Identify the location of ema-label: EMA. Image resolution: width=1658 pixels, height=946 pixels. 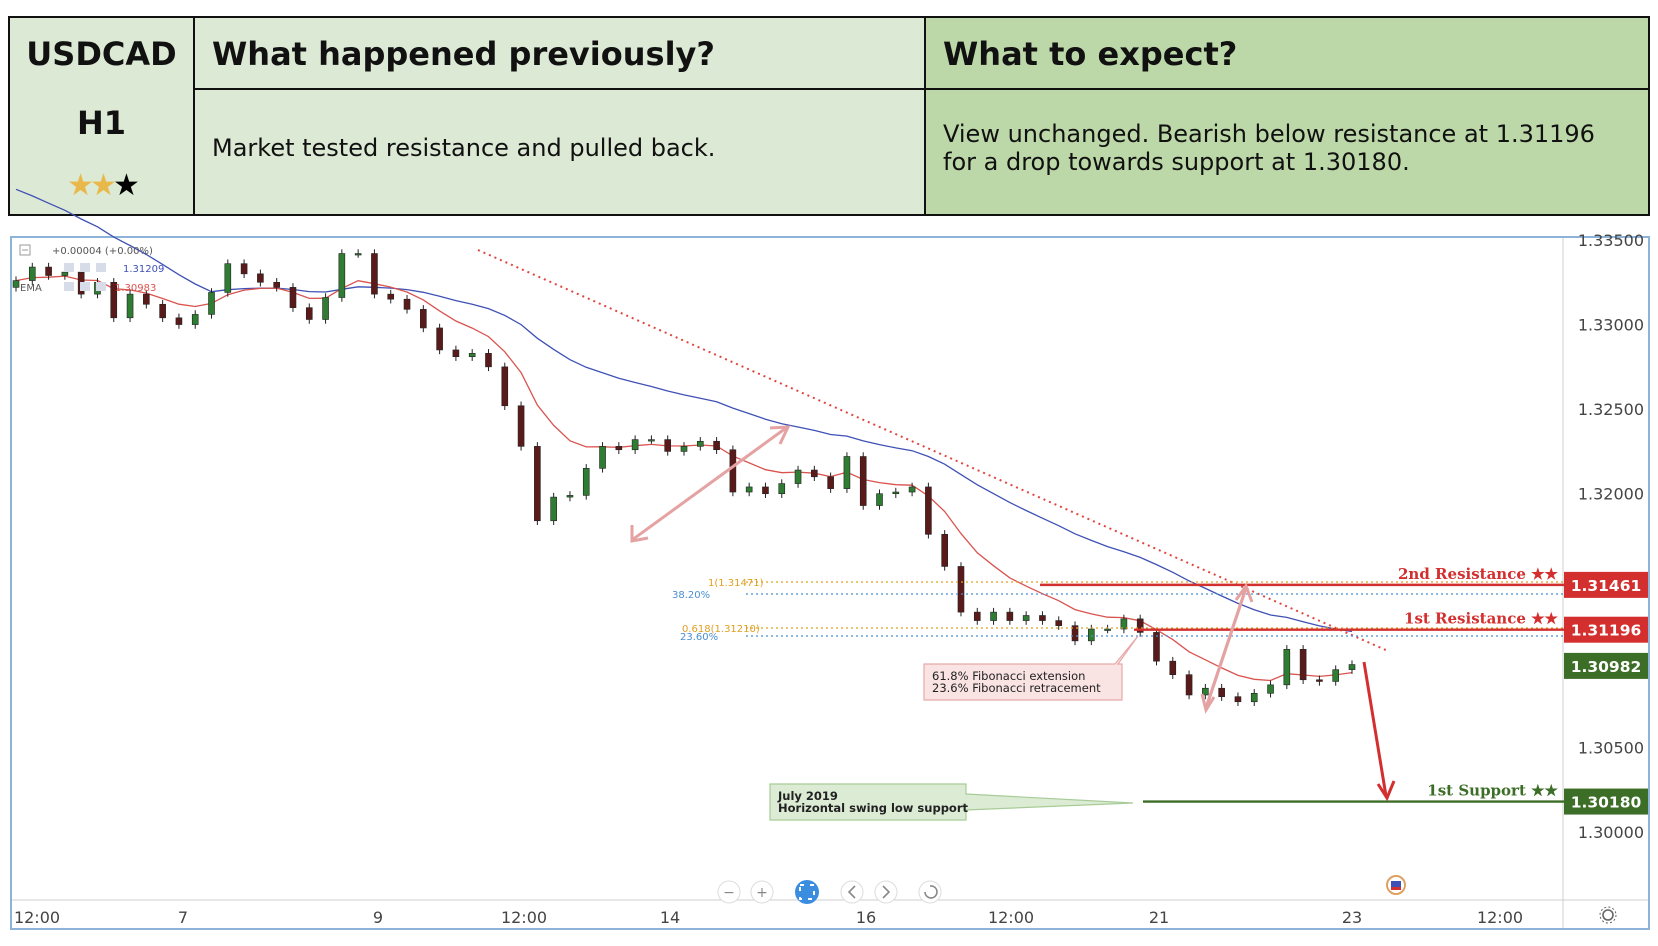
(31, 288).